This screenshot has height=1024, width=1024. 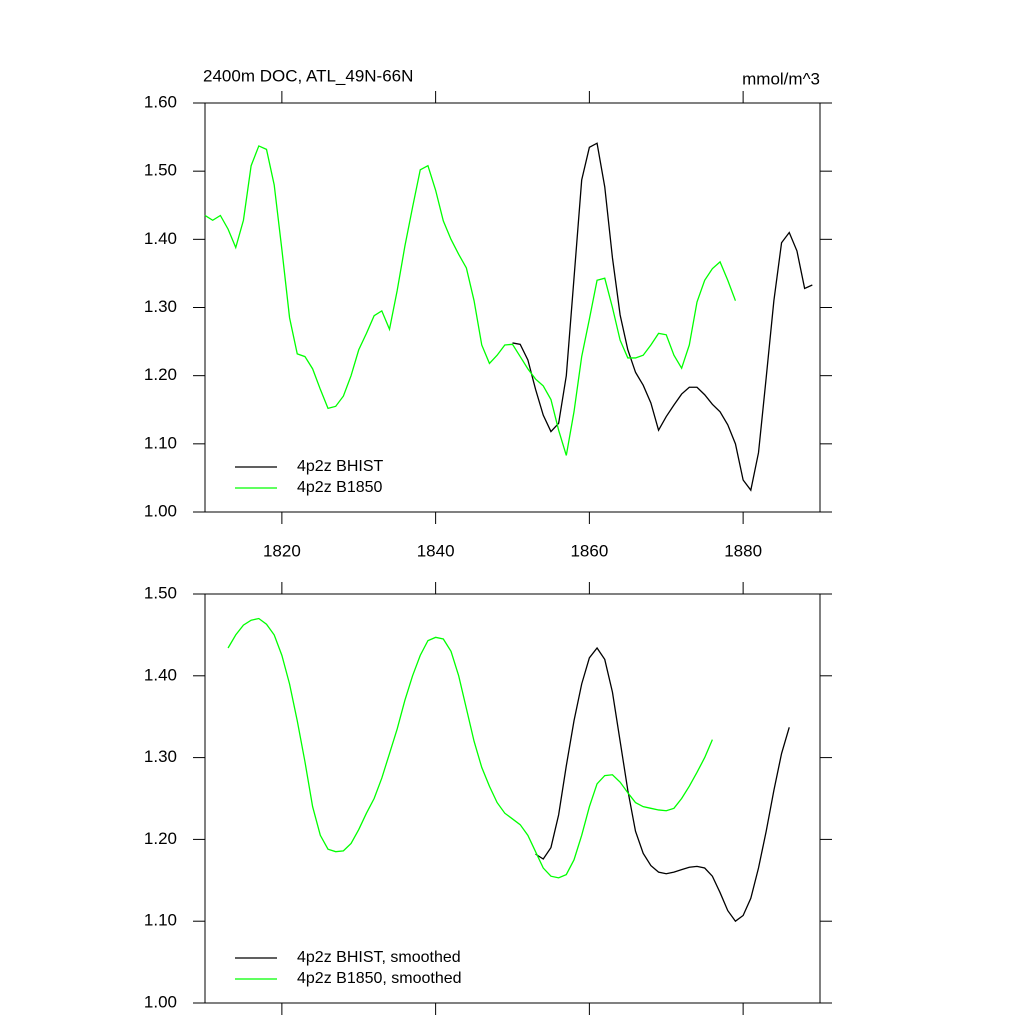 What do you see at coordinates (160, 101) in the screenshot?
I see `y-tick-label: 1.60` at bounding box center [160, 101].